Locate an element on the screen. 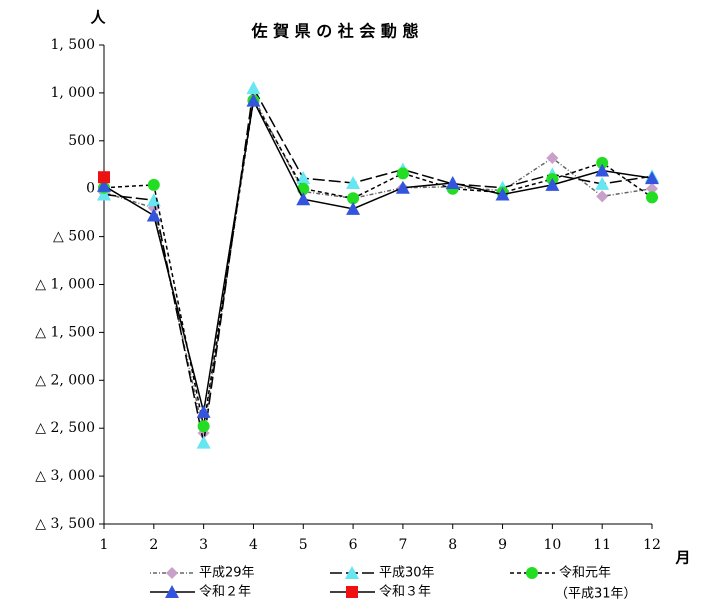 The width and height of the screenshot is (703, 606). x-tick-label: 6 is located at coordinates (353, 545).